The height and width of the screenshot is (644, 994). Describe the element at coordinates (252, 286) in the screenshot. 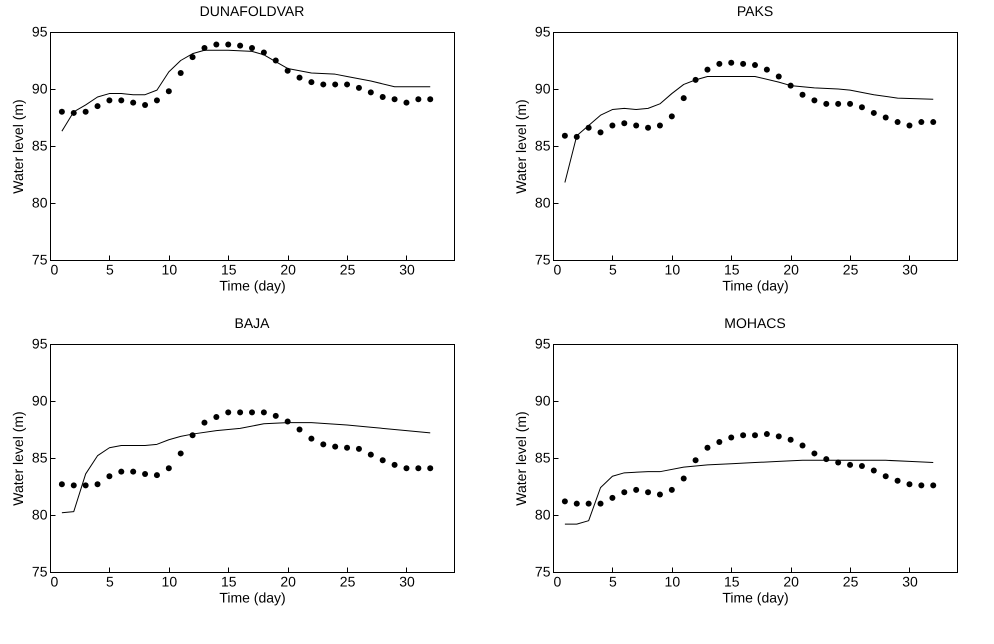

I see `x-axis-title: Time (day)` at that location.